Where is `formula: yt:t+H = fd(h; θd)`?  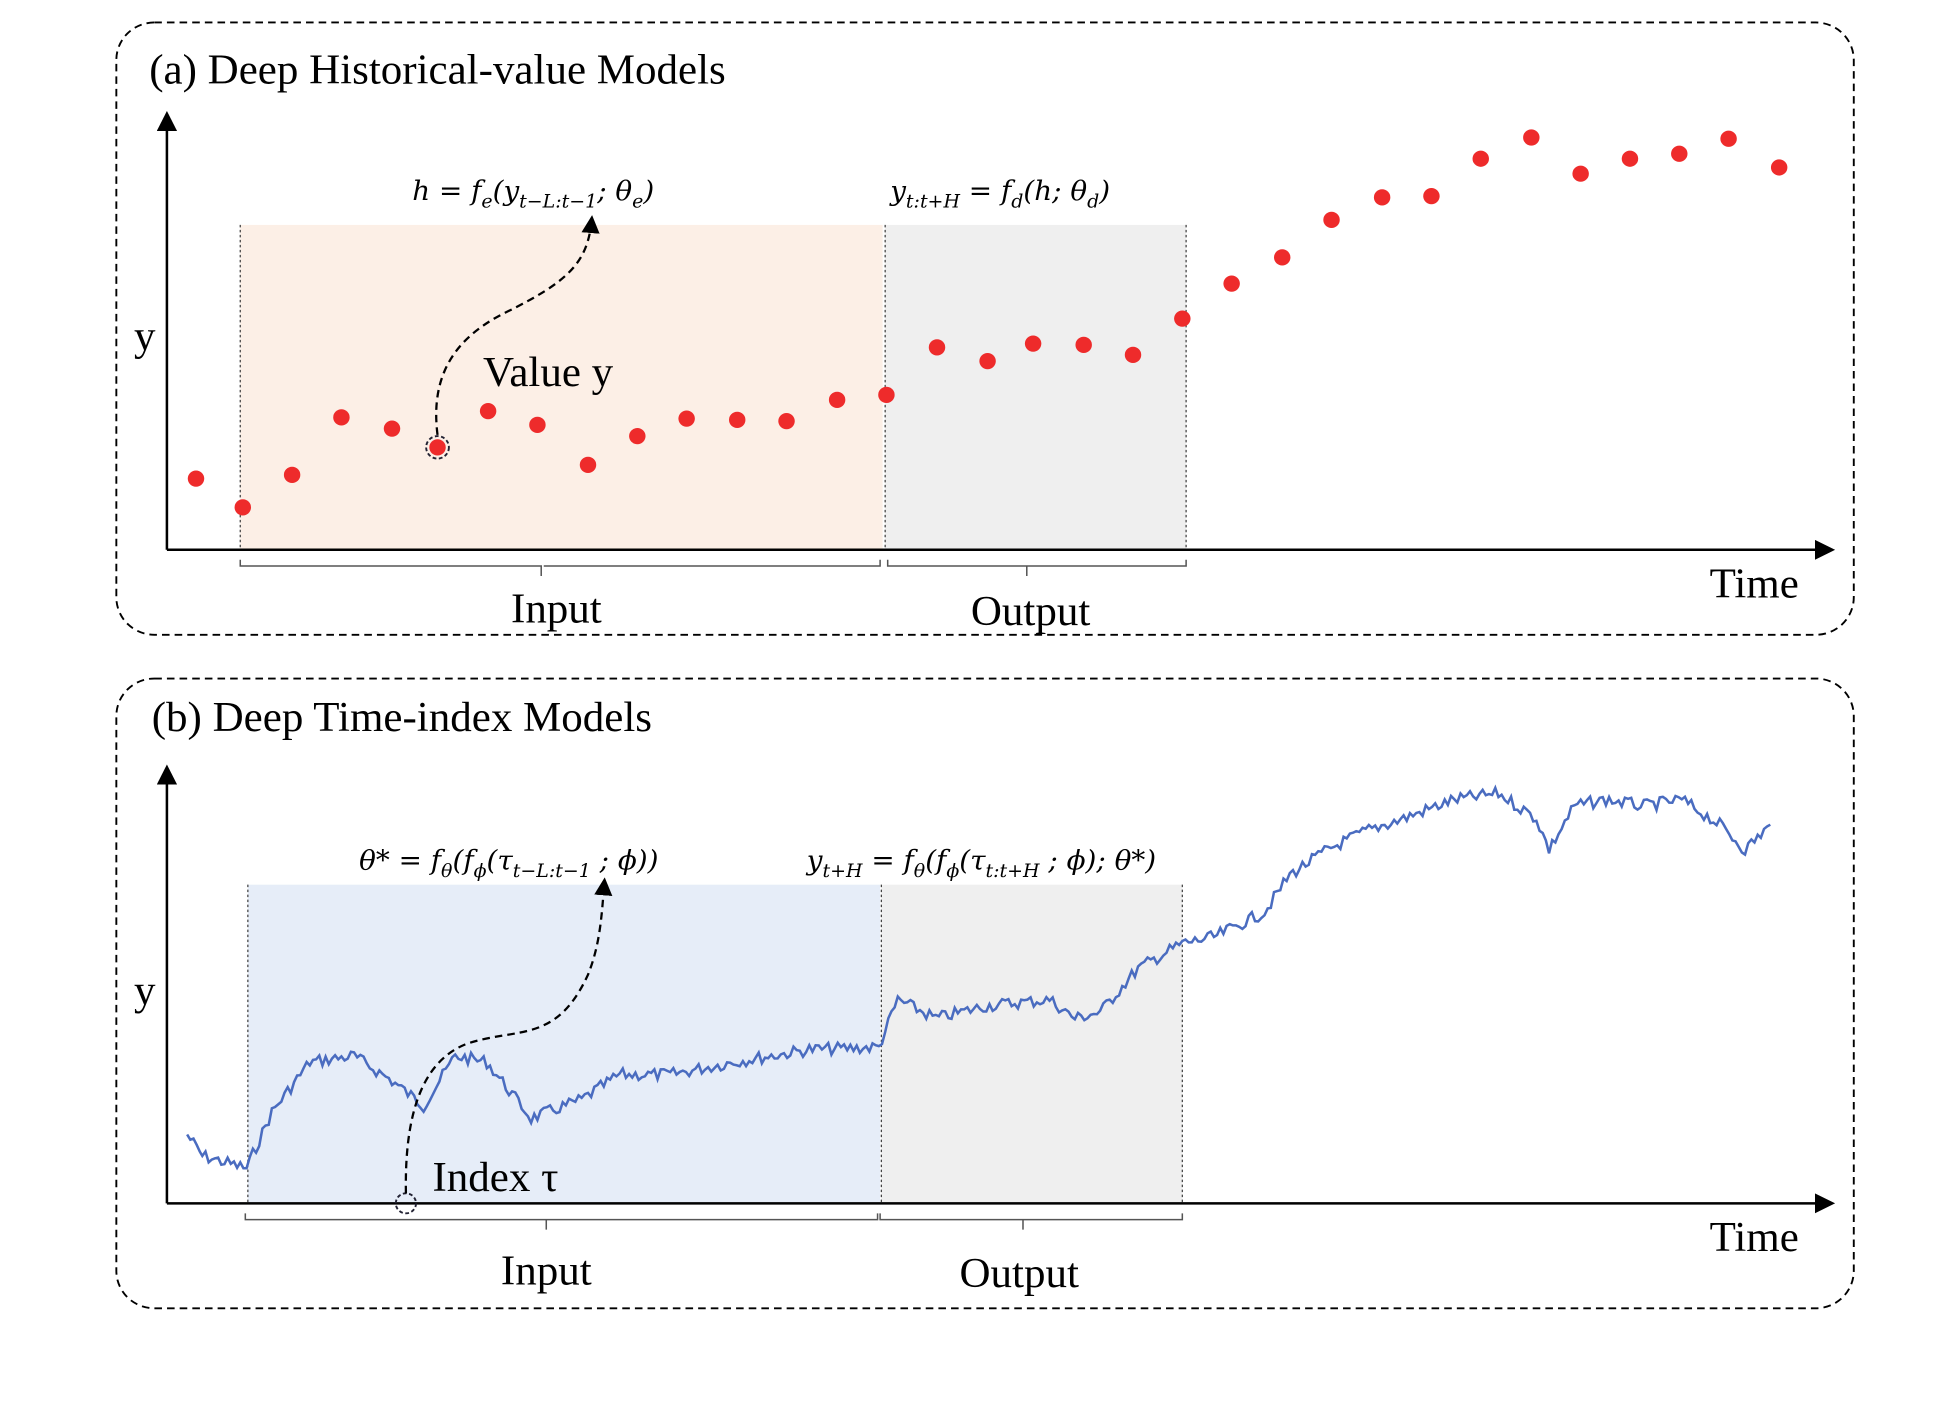 formula: yt:t+H = fd(h; θd) is located at coordinates (999, 193).